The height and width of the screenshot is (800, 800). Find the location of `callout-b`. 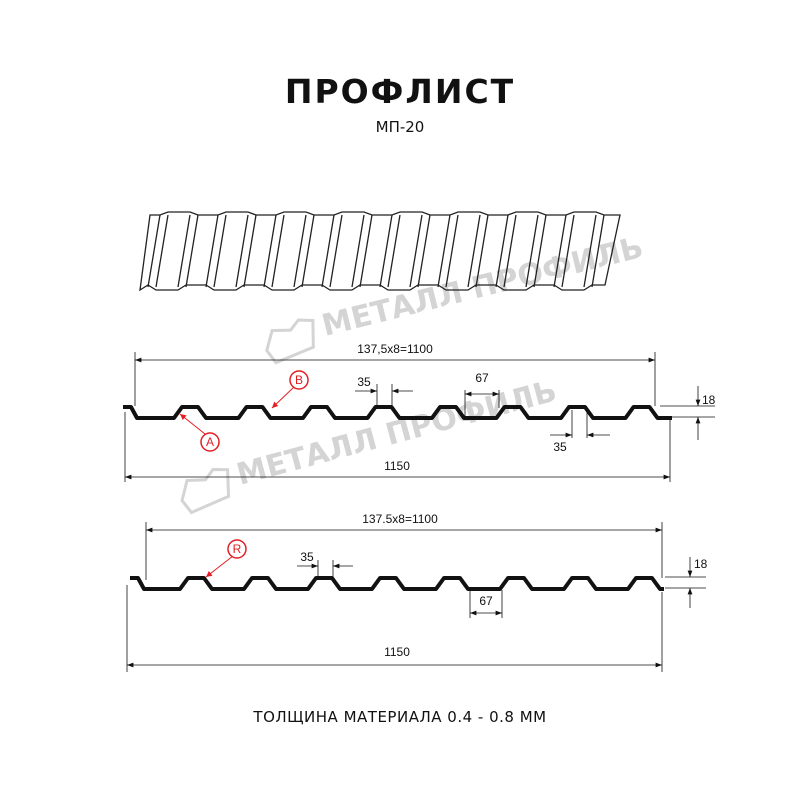

callout-b is located at coordinates (299, 380).